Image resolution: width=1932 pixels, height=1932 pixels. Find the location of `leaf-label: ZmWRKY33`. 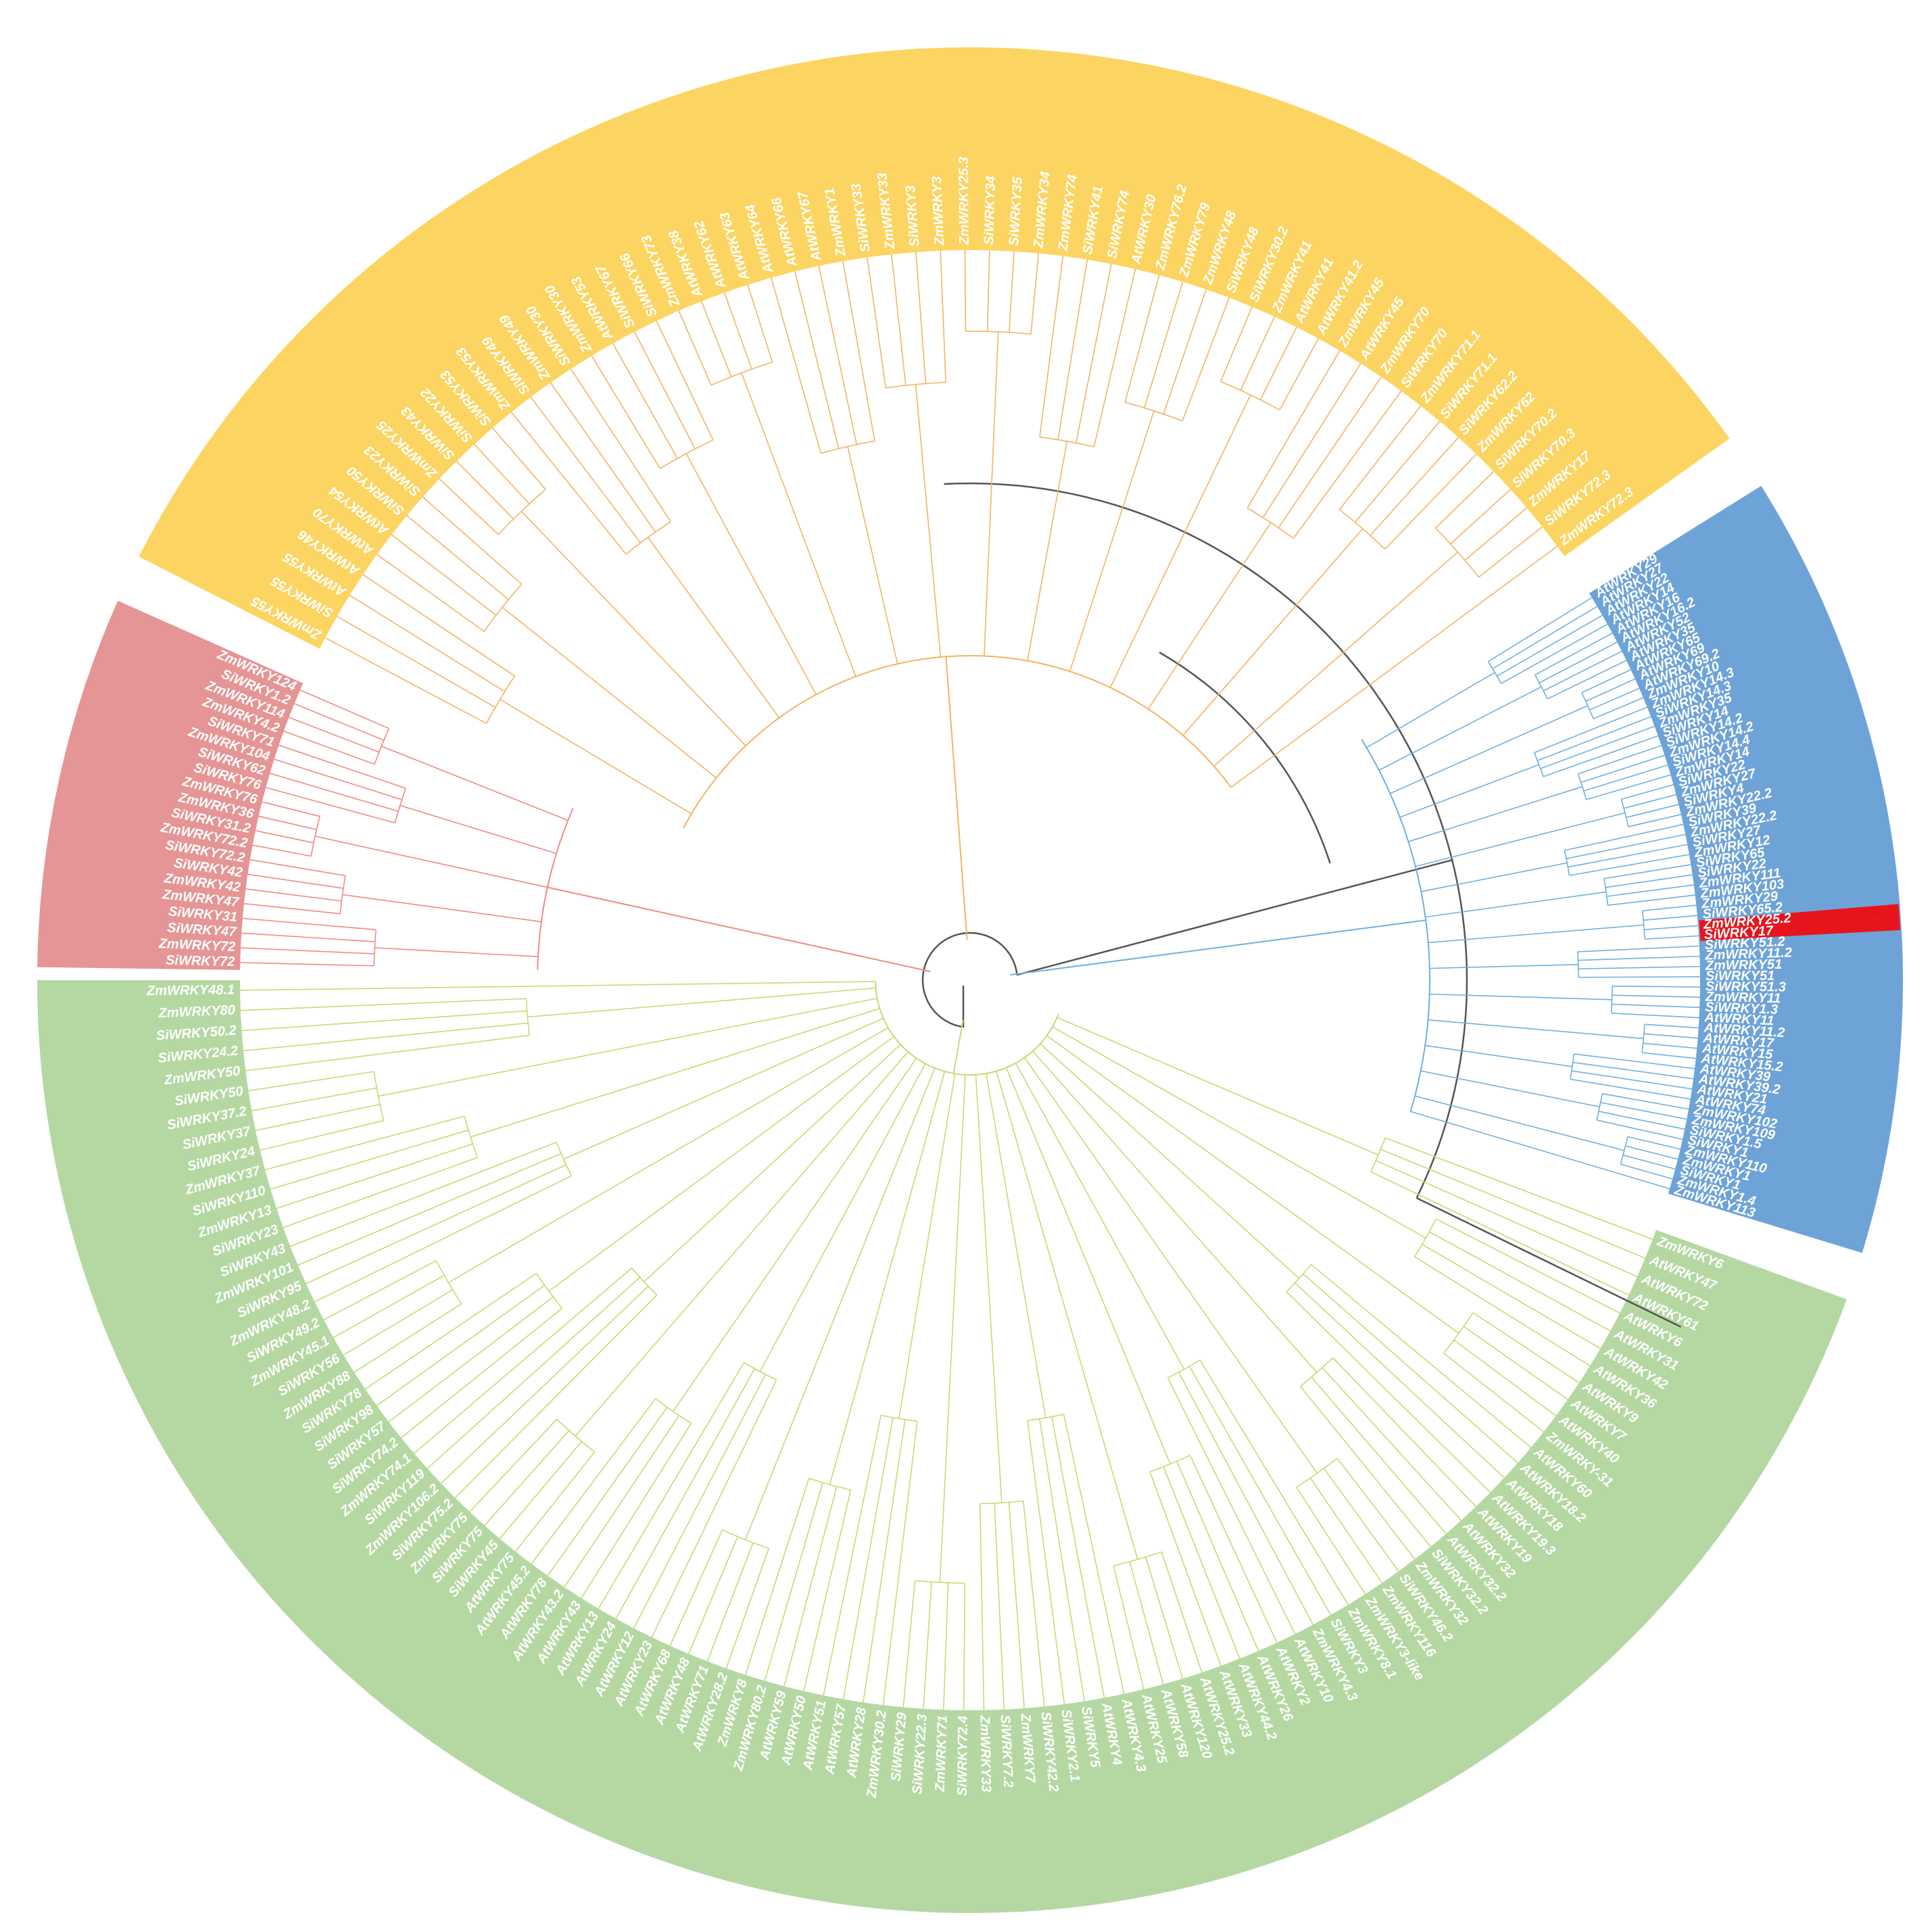

leaf-label: ZmWRKY33 is located at coordinates (985, 1754).